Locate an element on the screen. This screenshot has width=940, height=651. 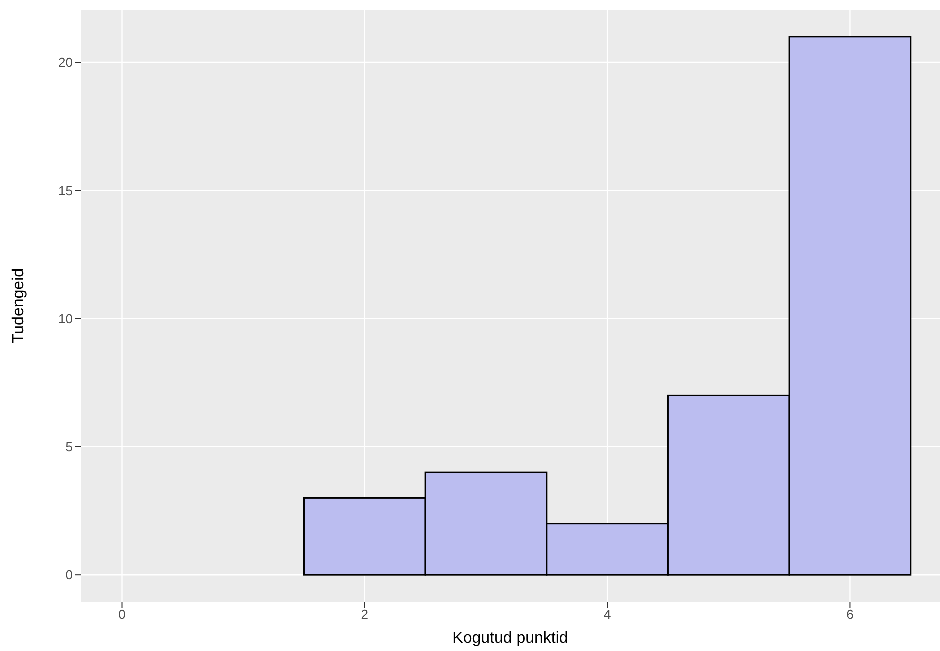
y-tick-label: 0 is located at coordinates (69, 575).